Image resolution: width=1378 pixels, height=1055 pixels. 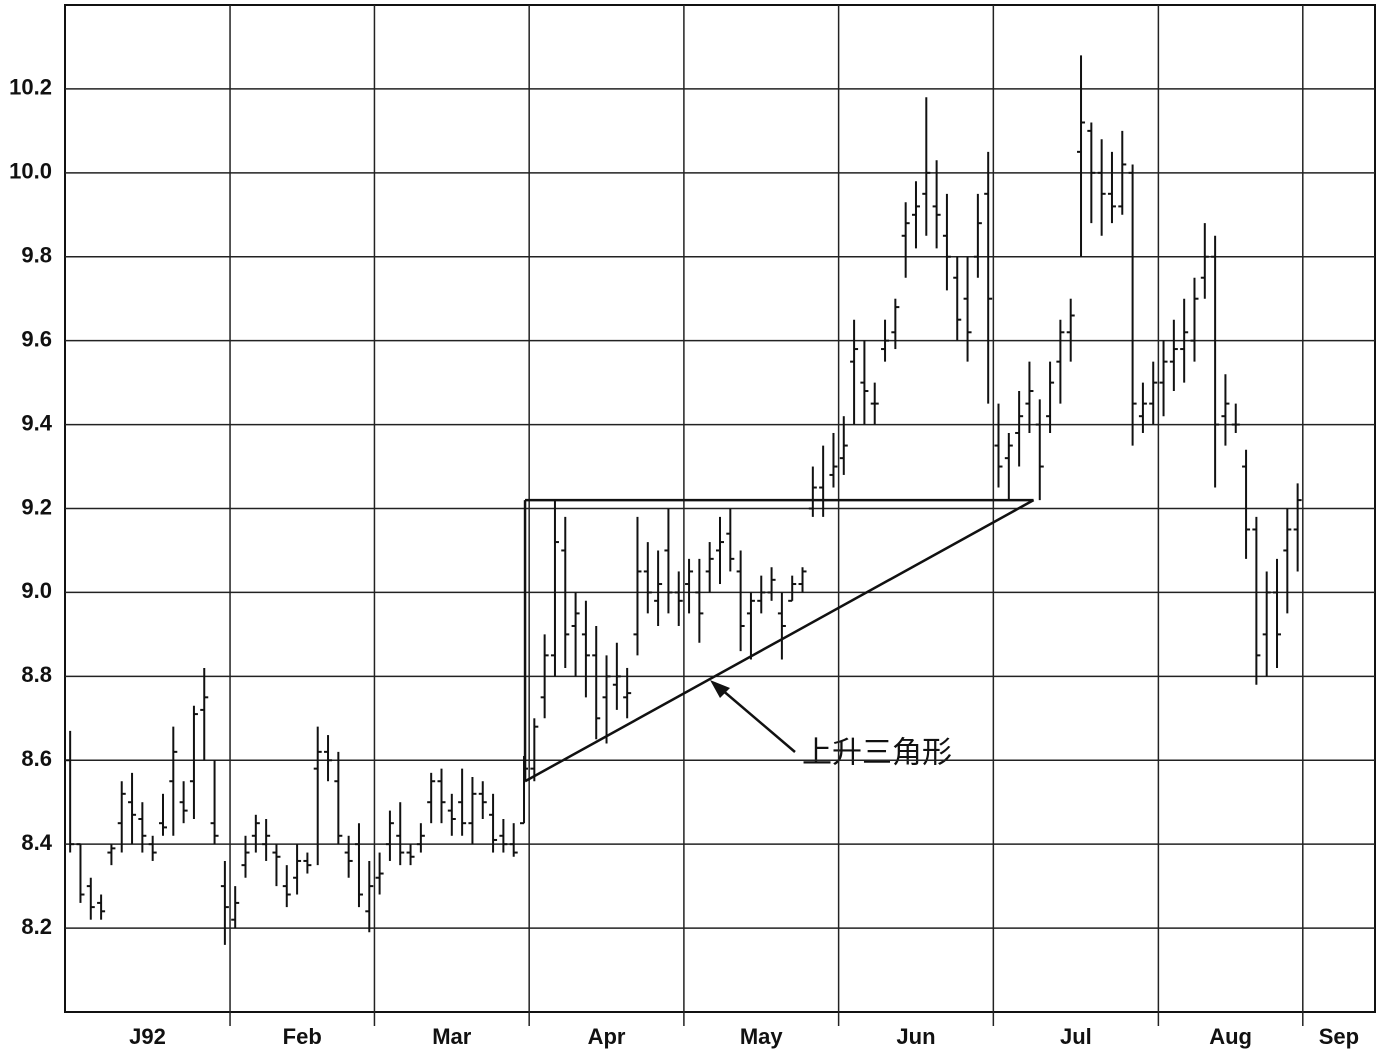 What do you see at coordinates (36, 674) in the screenshot?
I see `y-tick-label: 8.8` at bounding box center [36, 674].